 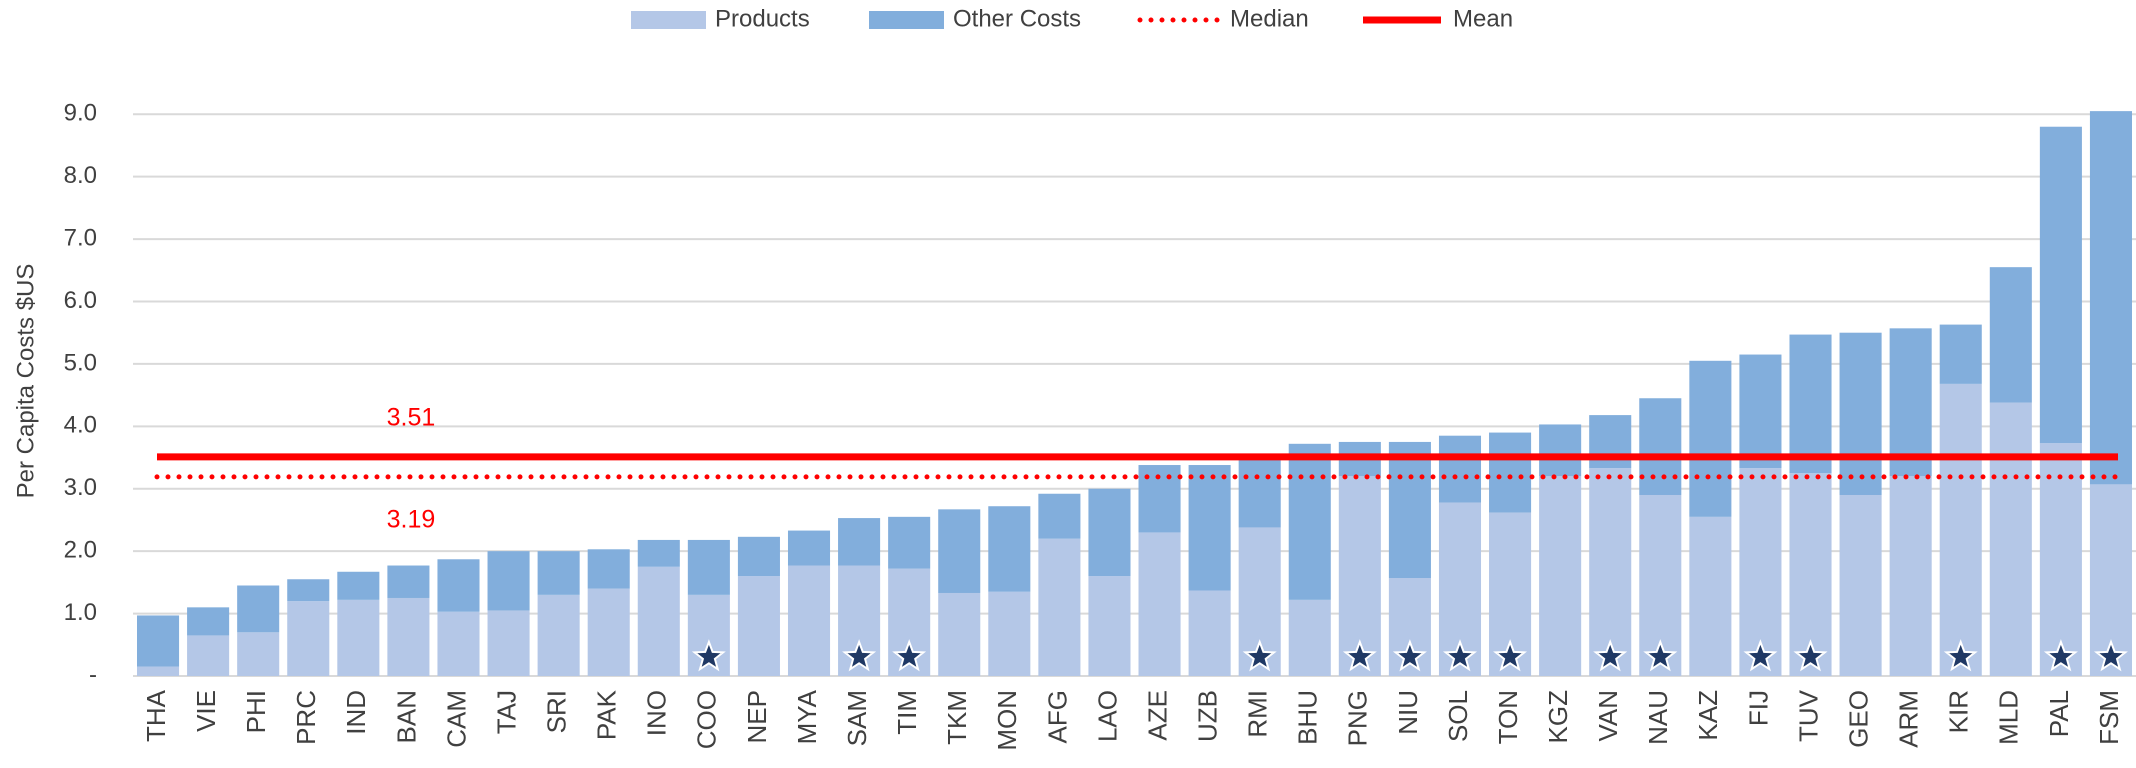 I want to click on x-tick-label: CAM, so click(x=456, y=719).